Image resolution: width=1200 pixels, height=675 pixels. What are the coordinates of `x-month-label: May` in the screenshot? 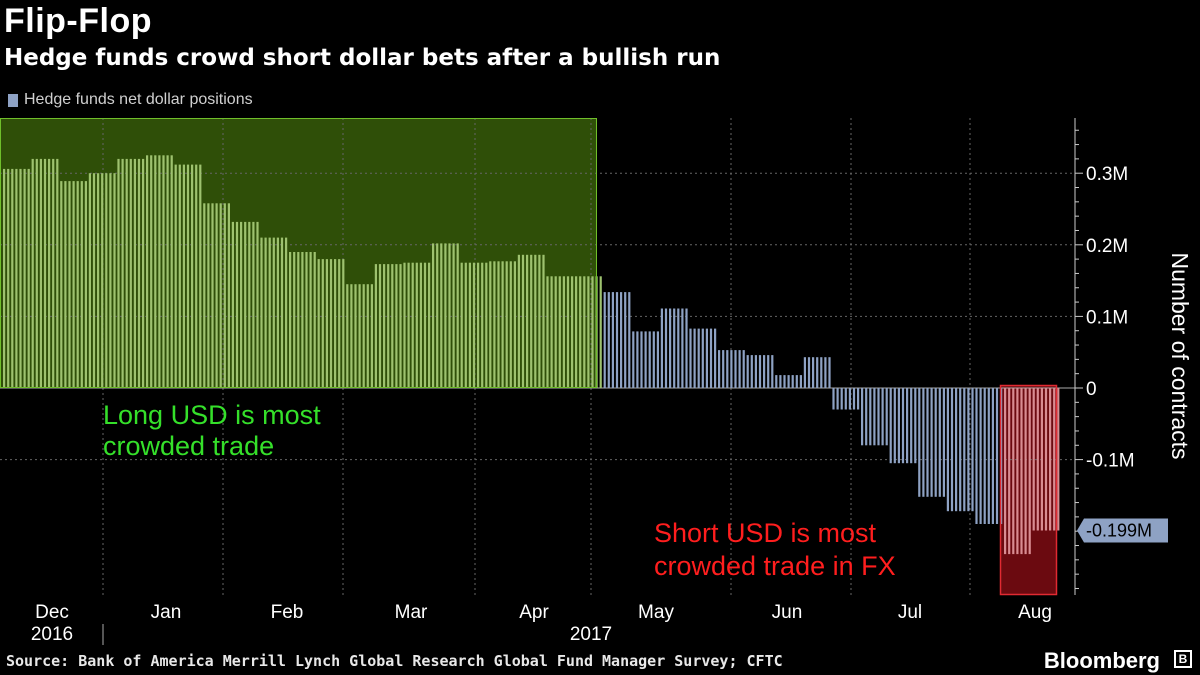 It's located at (656, 612).